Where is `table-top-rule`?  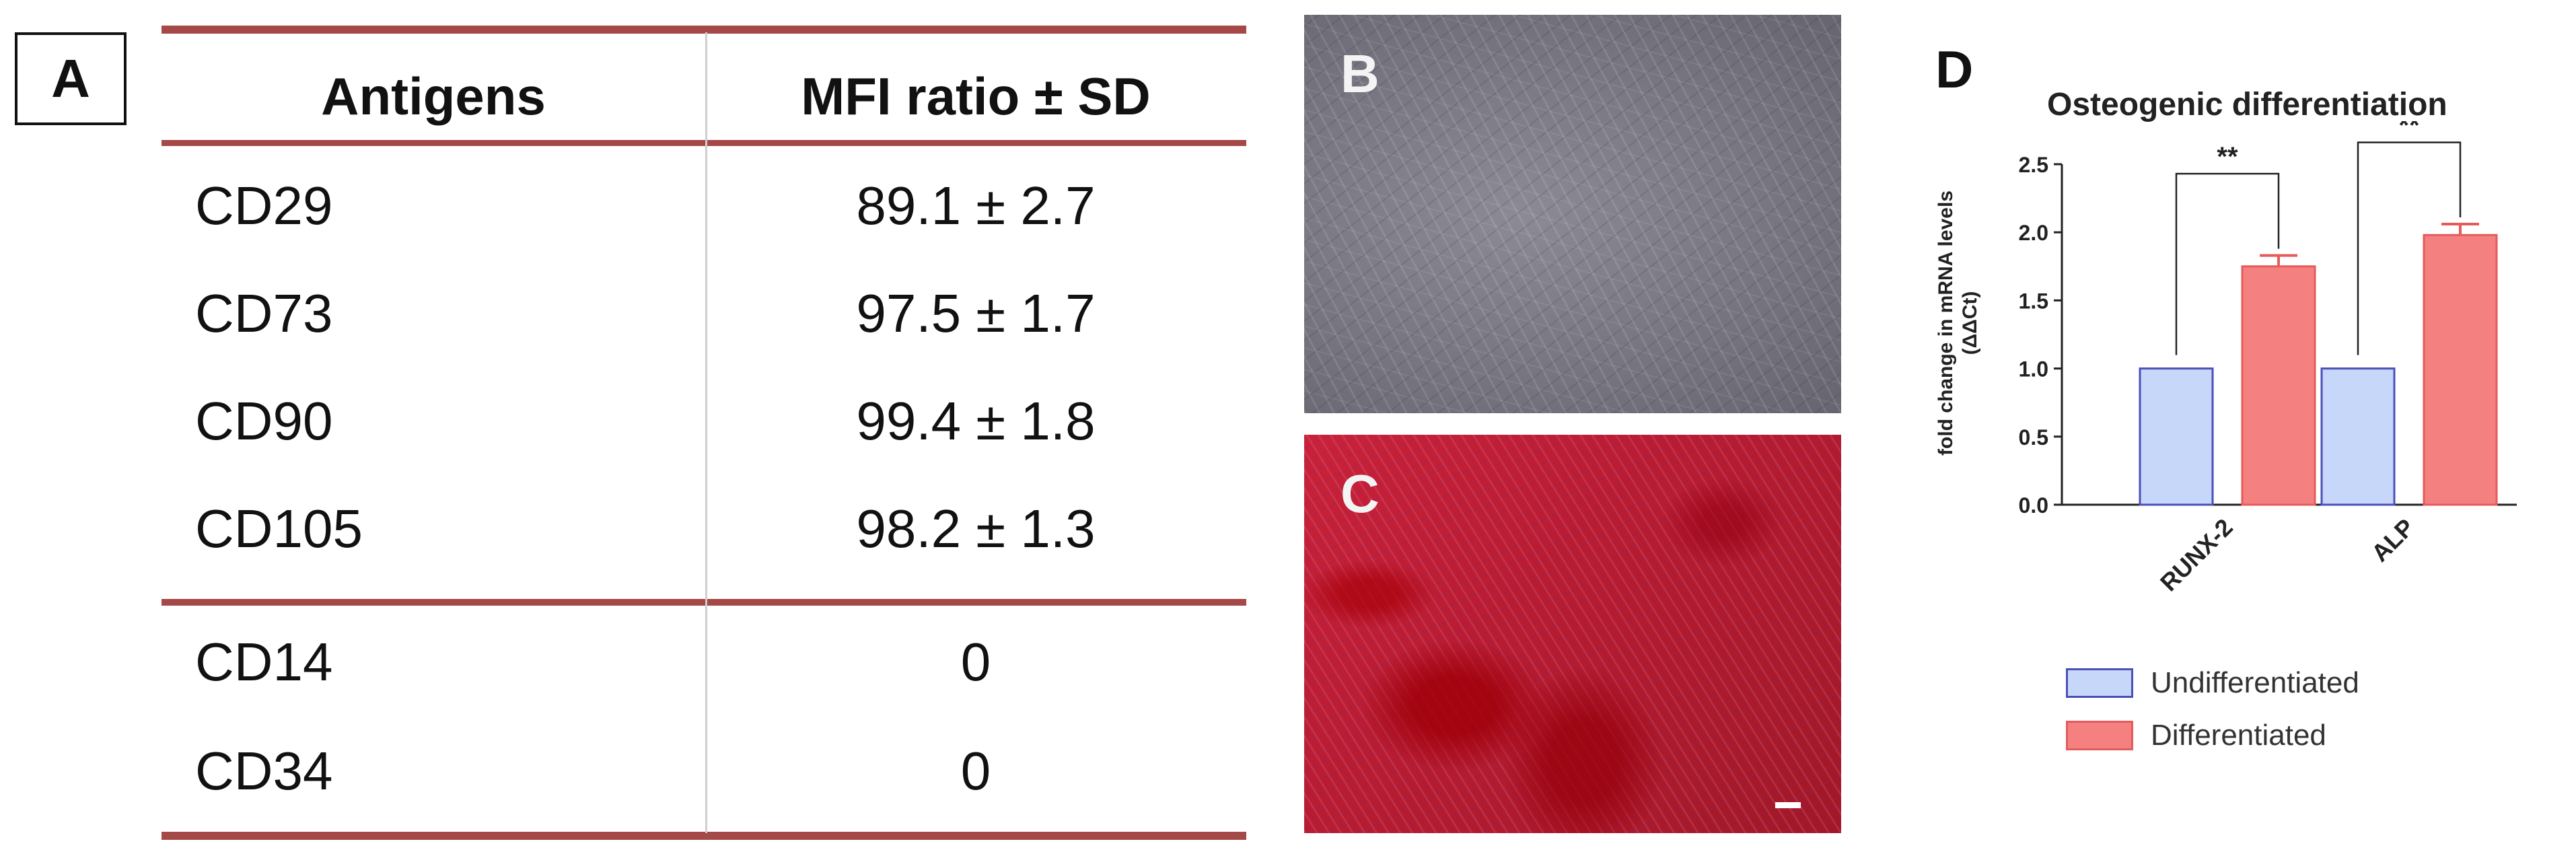 table-top-rule is located at coordinates (704, 30).